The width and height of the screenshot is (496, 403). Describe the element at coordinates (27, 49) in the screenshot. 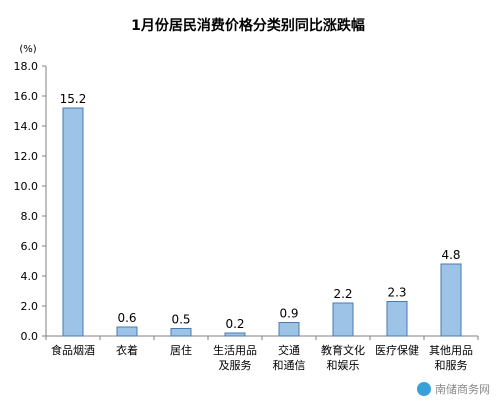

I see `y-axis-unit: (%)` at that location.